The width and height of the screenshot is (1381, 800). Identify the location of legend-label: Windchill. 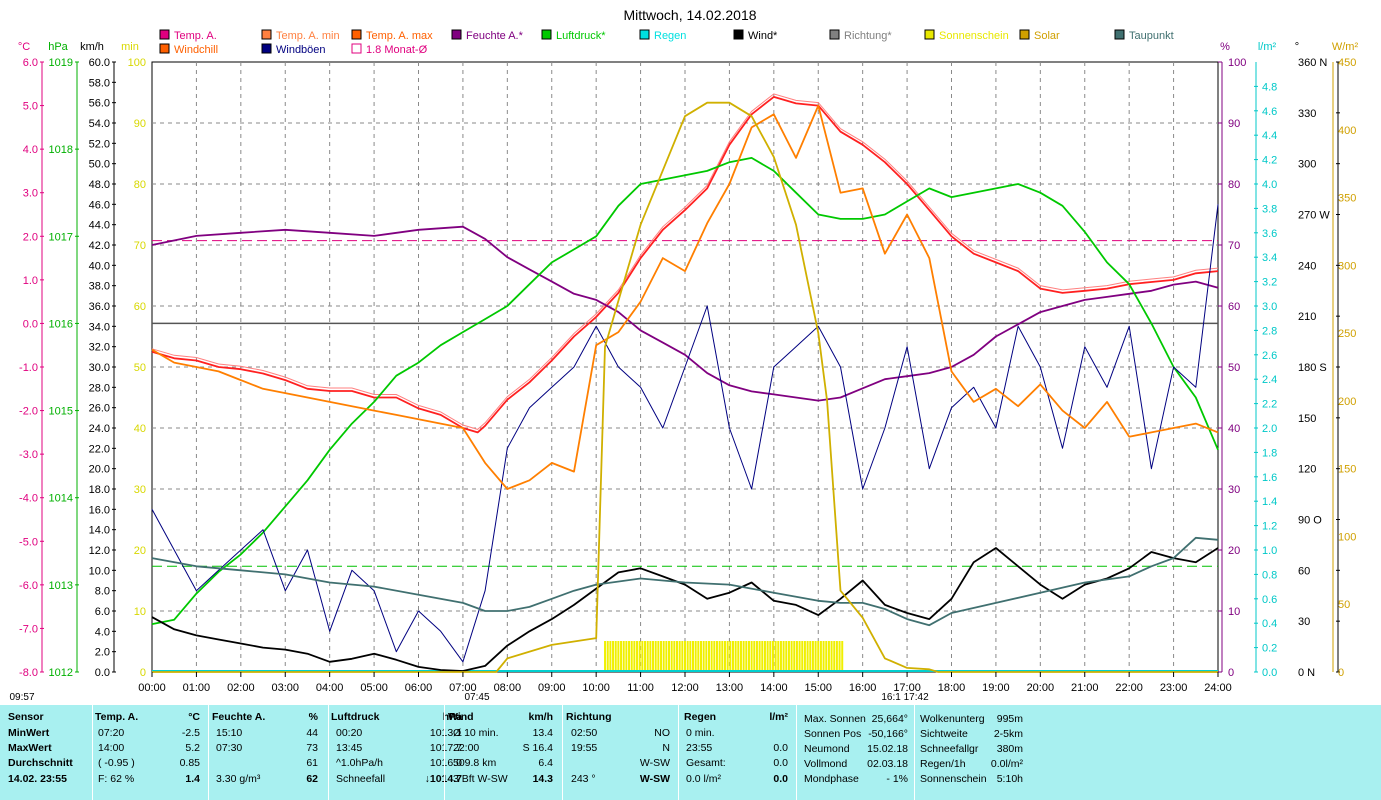
(196, 50).